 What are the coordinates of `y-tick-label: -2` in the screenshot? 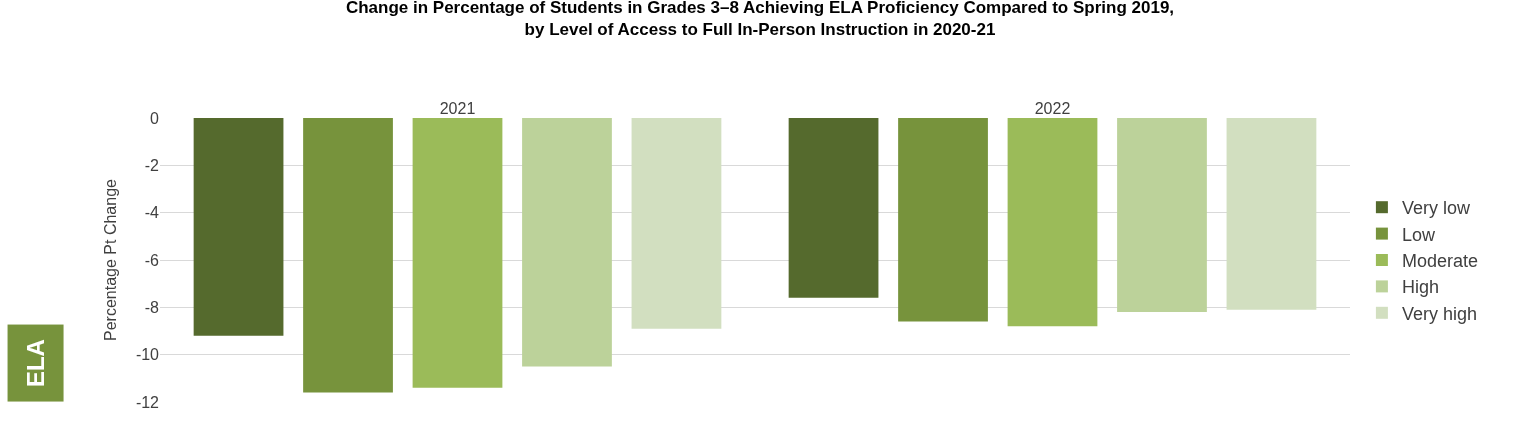 It's located at (152, 165).